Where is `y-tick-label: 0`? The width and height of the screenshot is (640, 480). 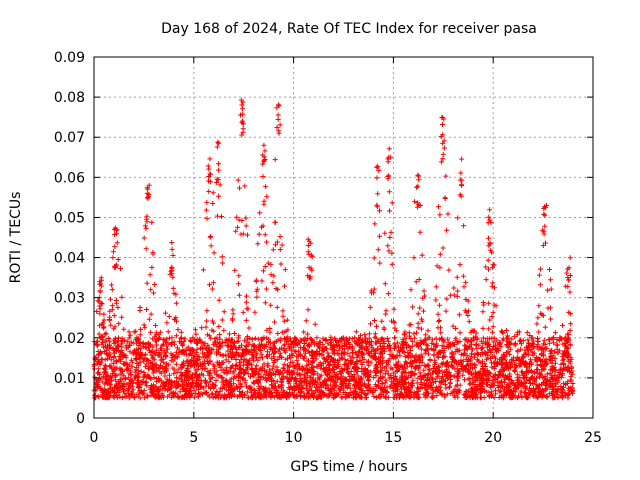 y-tick-label: 0 is located at coordinates (80, 419).